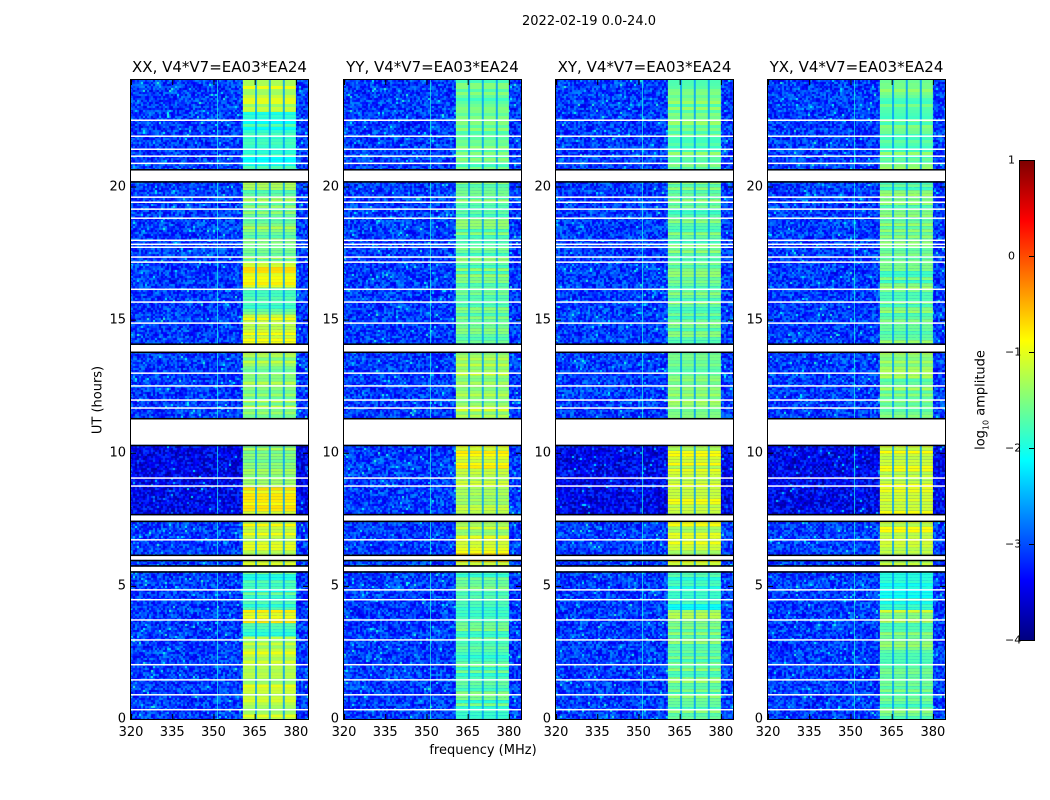 The image size is (1050, 800). Describe the element at coordinates (255, 732) in the screenshot. I see `x-tick-label: 365` at that location.